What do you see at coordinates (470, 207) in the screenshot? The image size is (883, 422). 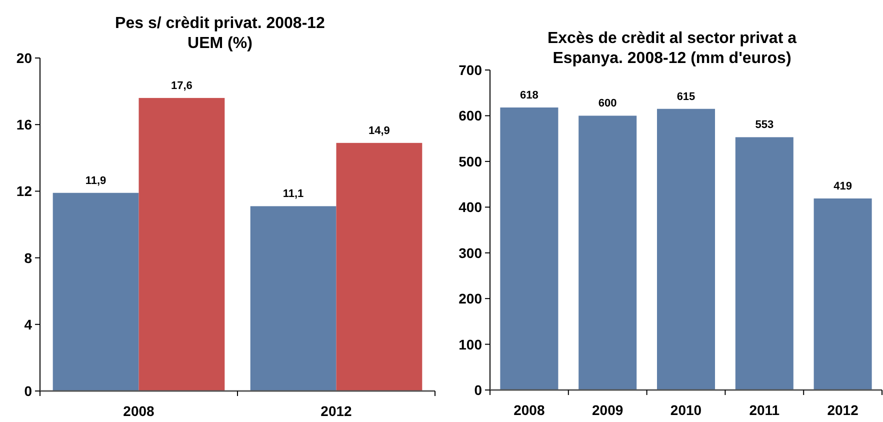 I see `y-tick-label: 400` at bounding box center [470, 207].